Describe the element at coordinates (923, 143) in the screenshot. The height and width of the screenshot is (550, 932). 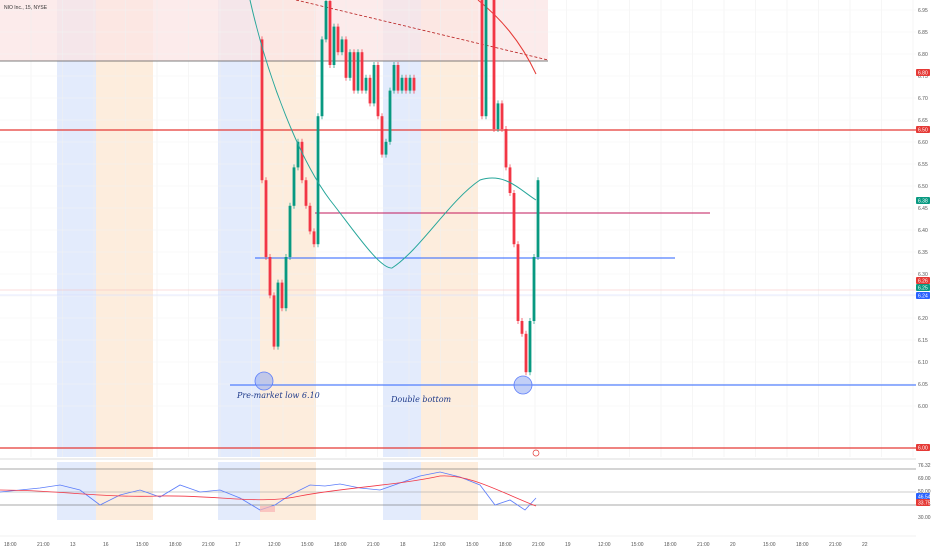
I see `price-axis-label: 6.60` at that location.